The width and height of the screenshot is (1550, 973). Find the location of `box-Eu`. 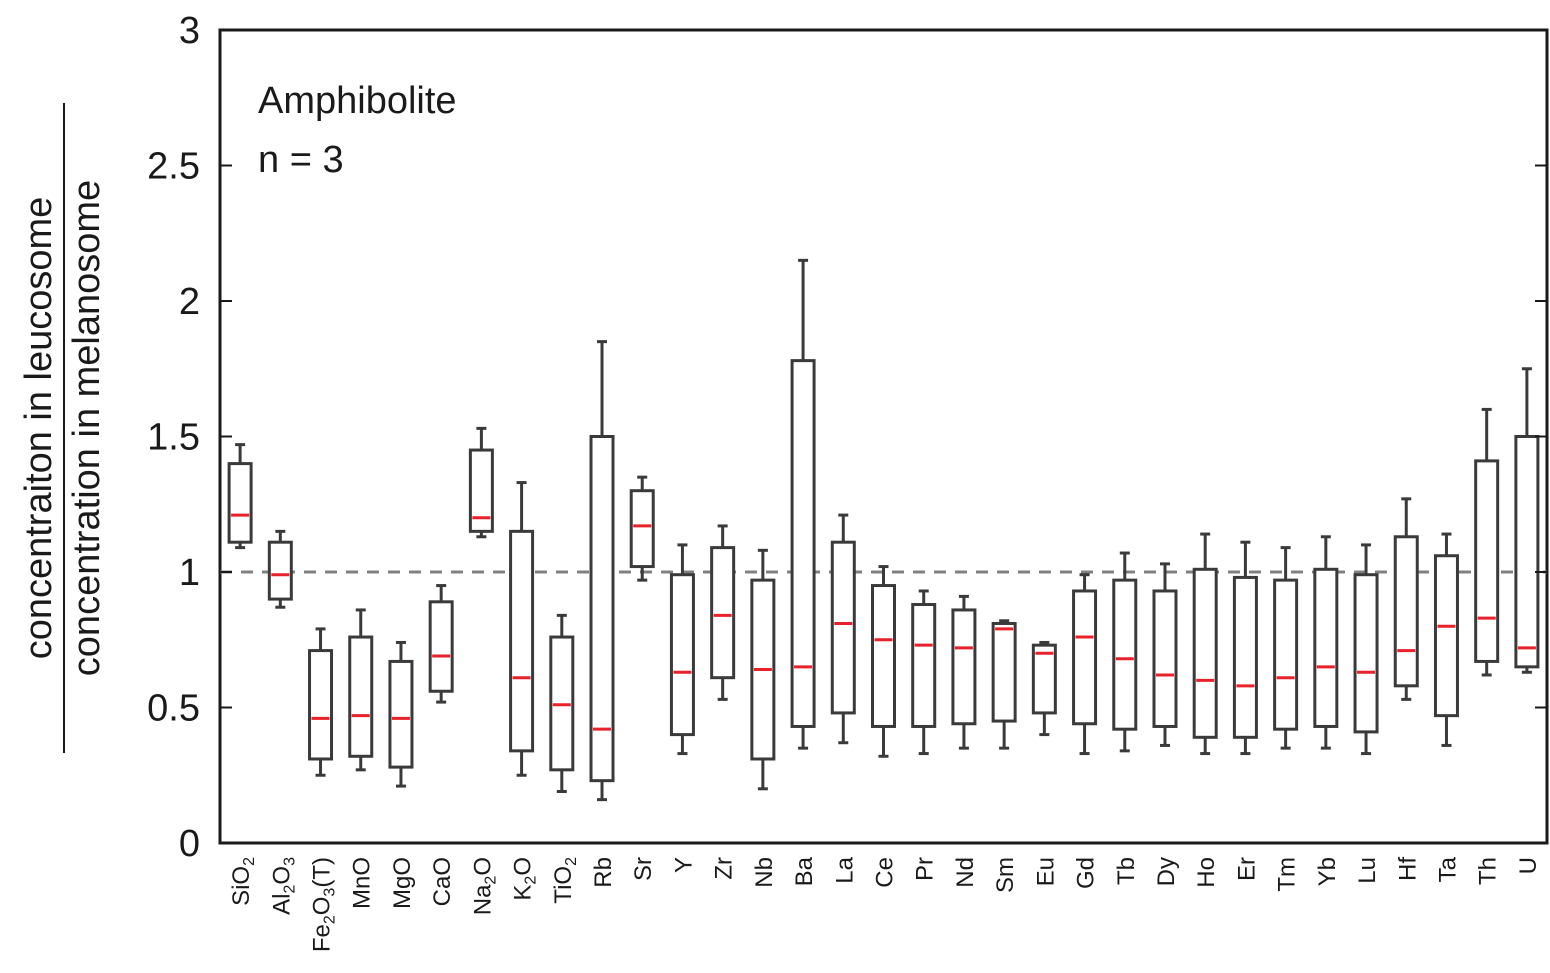

box-Eu is located at coordinates (1044, 688).